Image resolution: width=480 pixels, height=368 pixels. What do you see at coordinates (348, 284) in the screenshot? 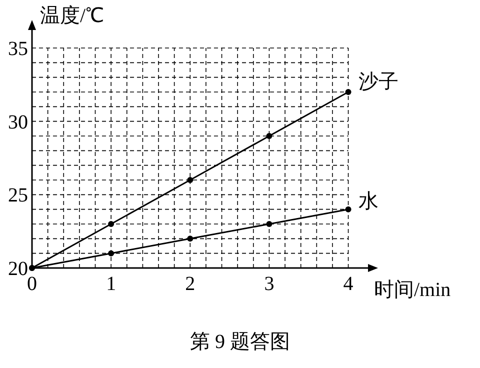
I see `x-tick-label: 4` at bounding box center [348, 284].